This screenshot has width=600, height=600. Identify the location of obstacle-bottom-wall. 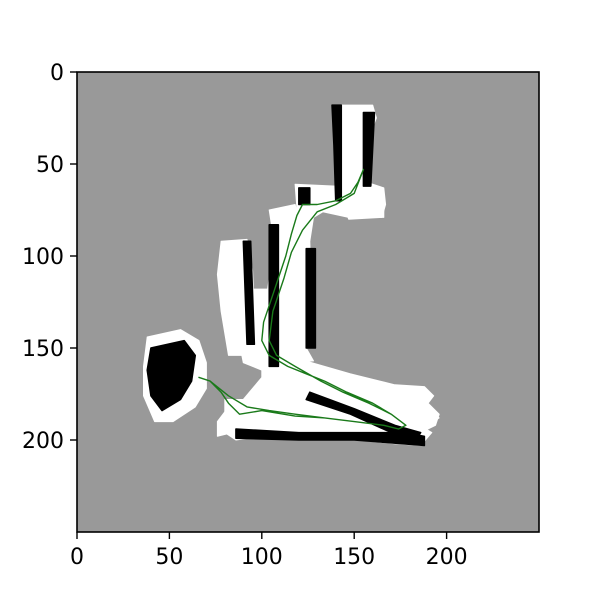
(330, 437).